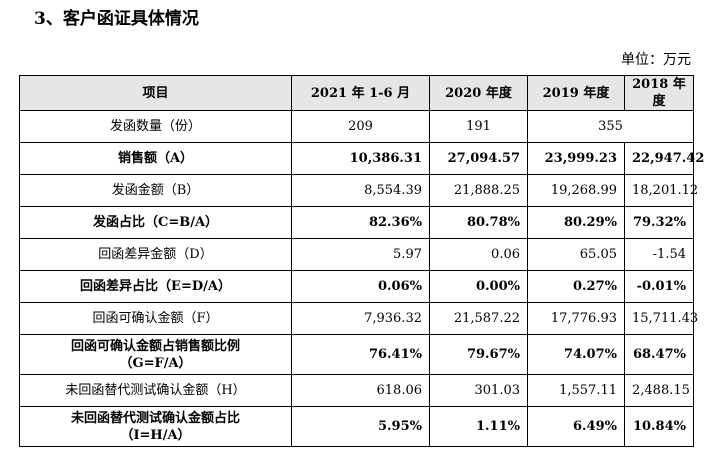 The image size is (707, 466). Describe the element at coordinates (478, 318) in the screenshot. I see `cell-value: 21,587.22` at that location.